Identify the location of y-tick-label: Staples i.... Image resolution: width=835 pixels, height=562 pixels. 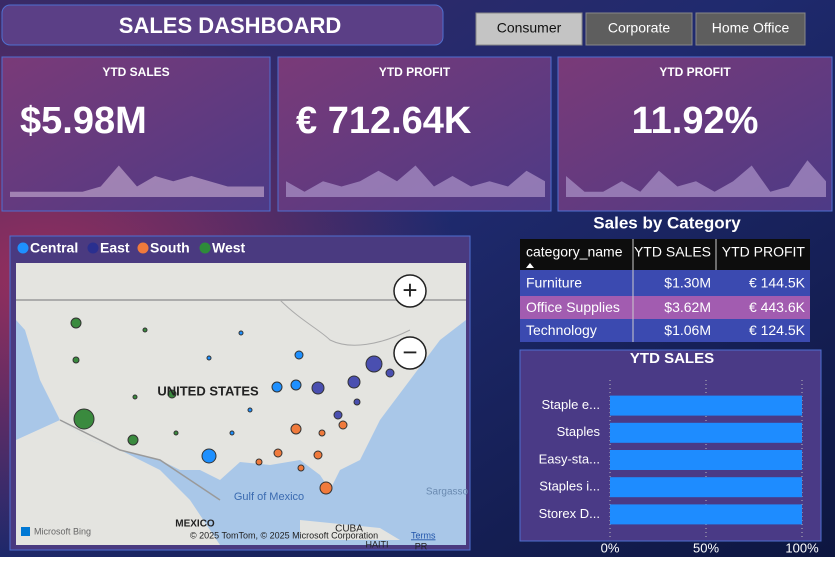
(569, 486).